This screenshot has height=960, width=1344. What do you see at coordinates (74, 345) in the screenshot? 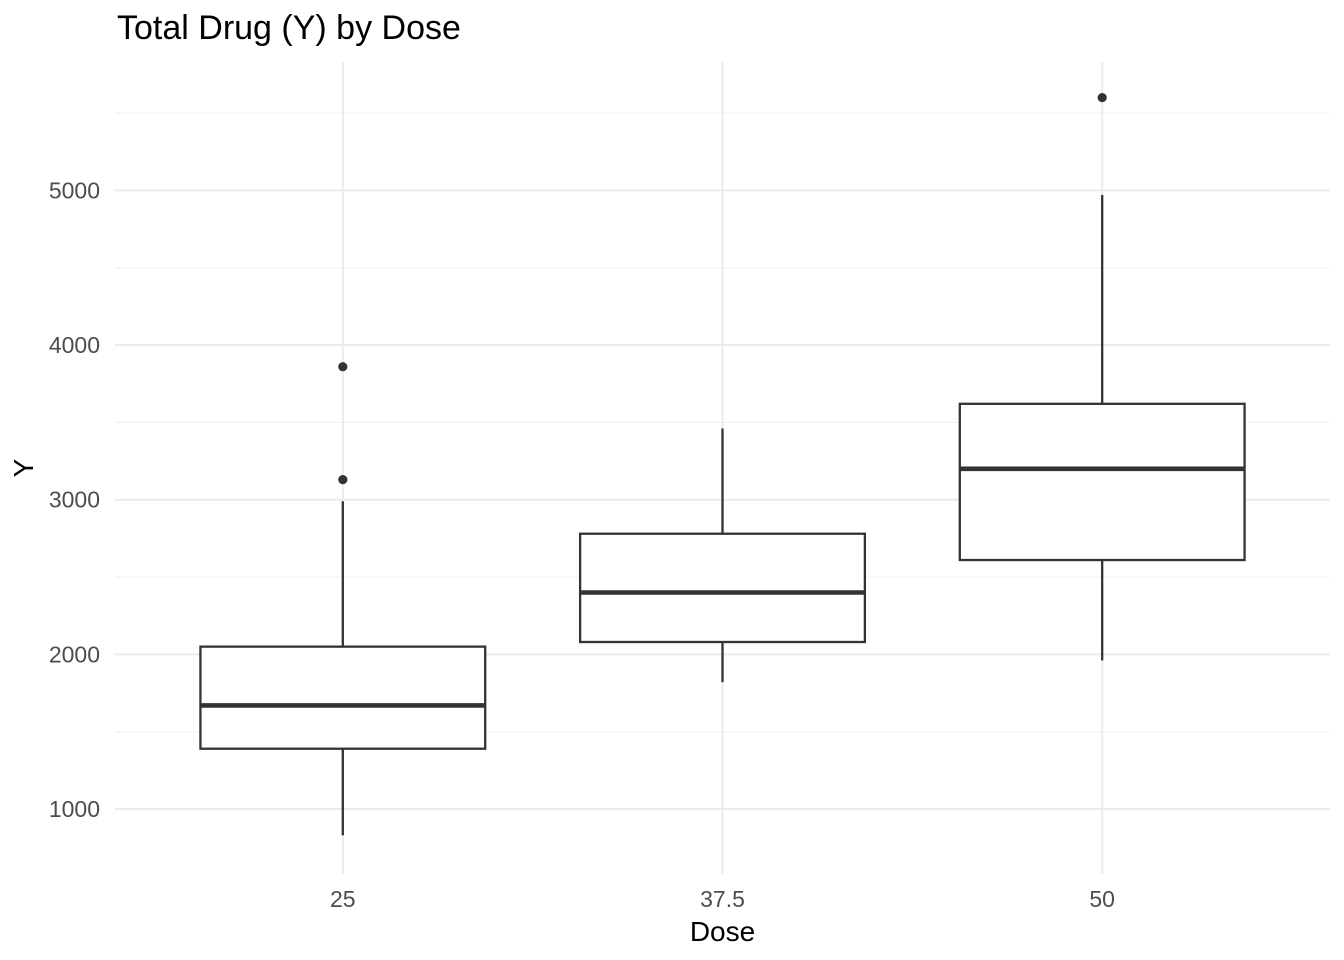
I see `y-tick-label: 4000` at bounding box center [74, 345].